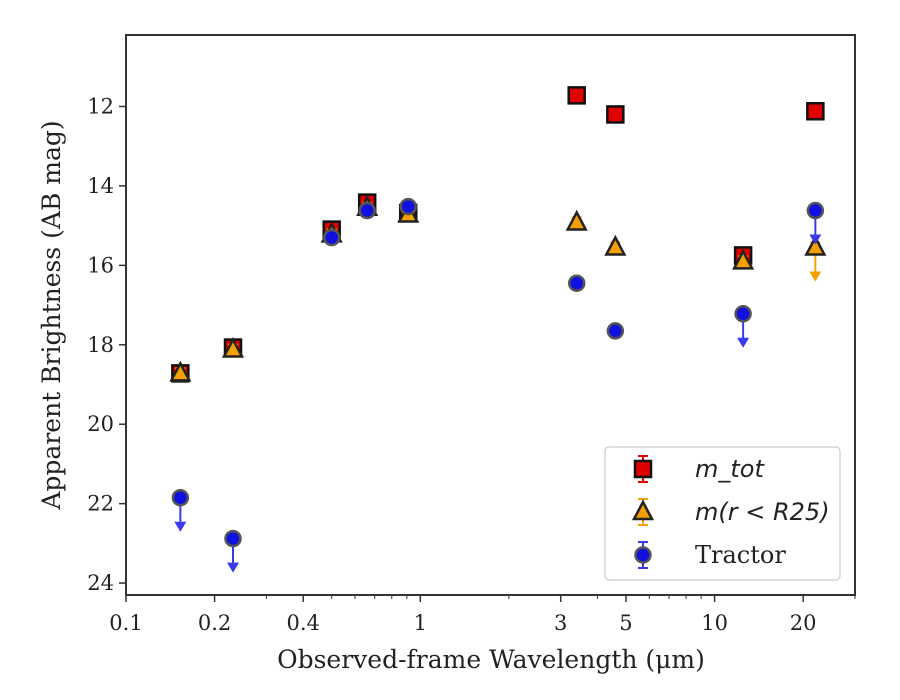  What do you see at coordinates (100, 345) in the screenshot?
I see `y-tick-label: 18` at bounding box center [100, 345].